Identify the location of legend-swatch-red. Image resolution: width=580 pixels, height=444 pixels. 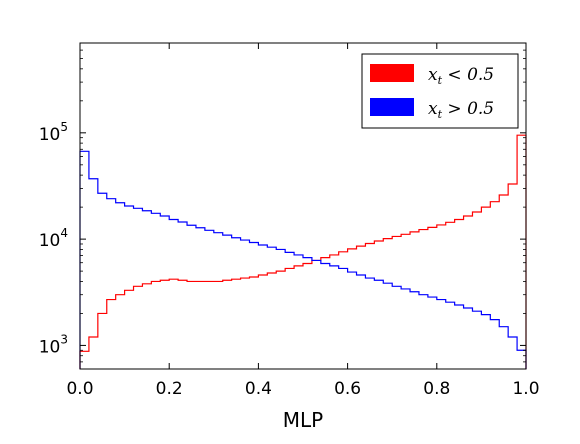
(392, 73).